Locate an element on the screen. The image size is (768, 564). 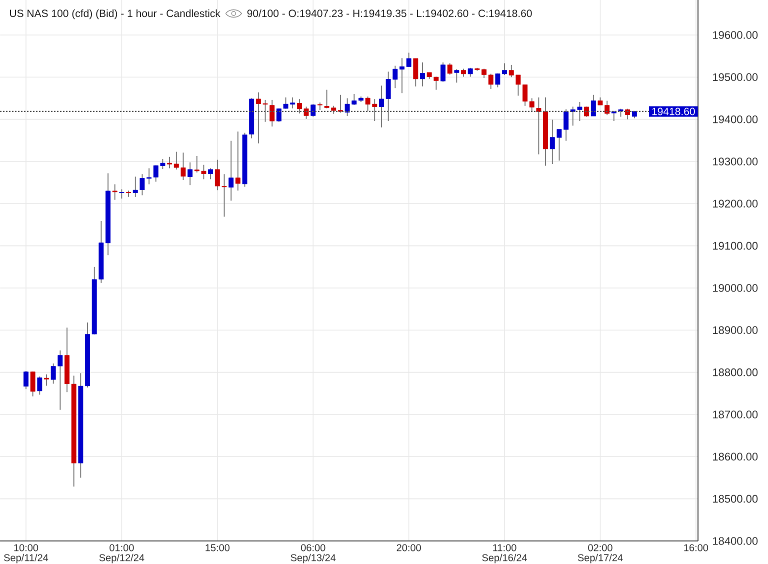
x-tick-label: 02:00 Sep/17/24 is located at coordinates (600, 554).